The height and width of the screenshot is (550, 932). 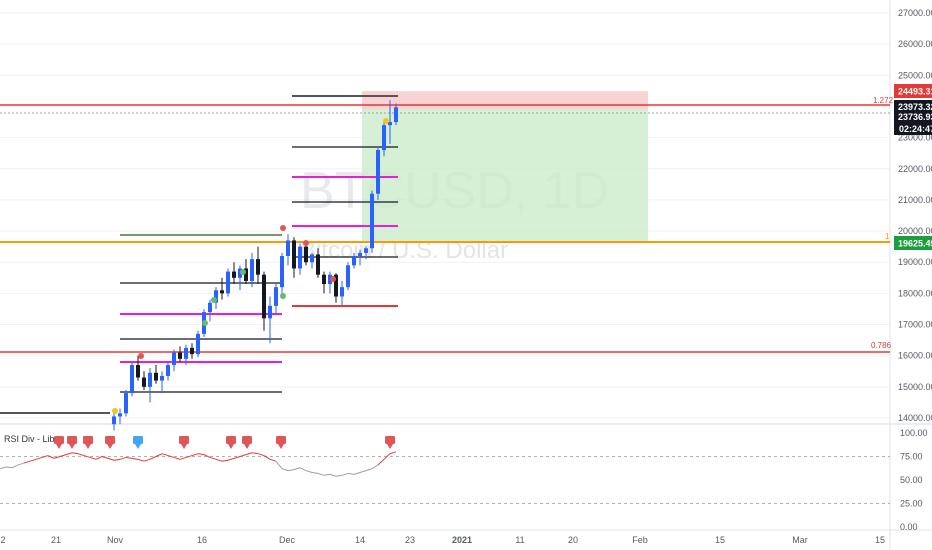 What do you see at coordinates (915, 75) in the screenshot?
I see `price-tick: 25000.00` at bounding box center [915, 75].